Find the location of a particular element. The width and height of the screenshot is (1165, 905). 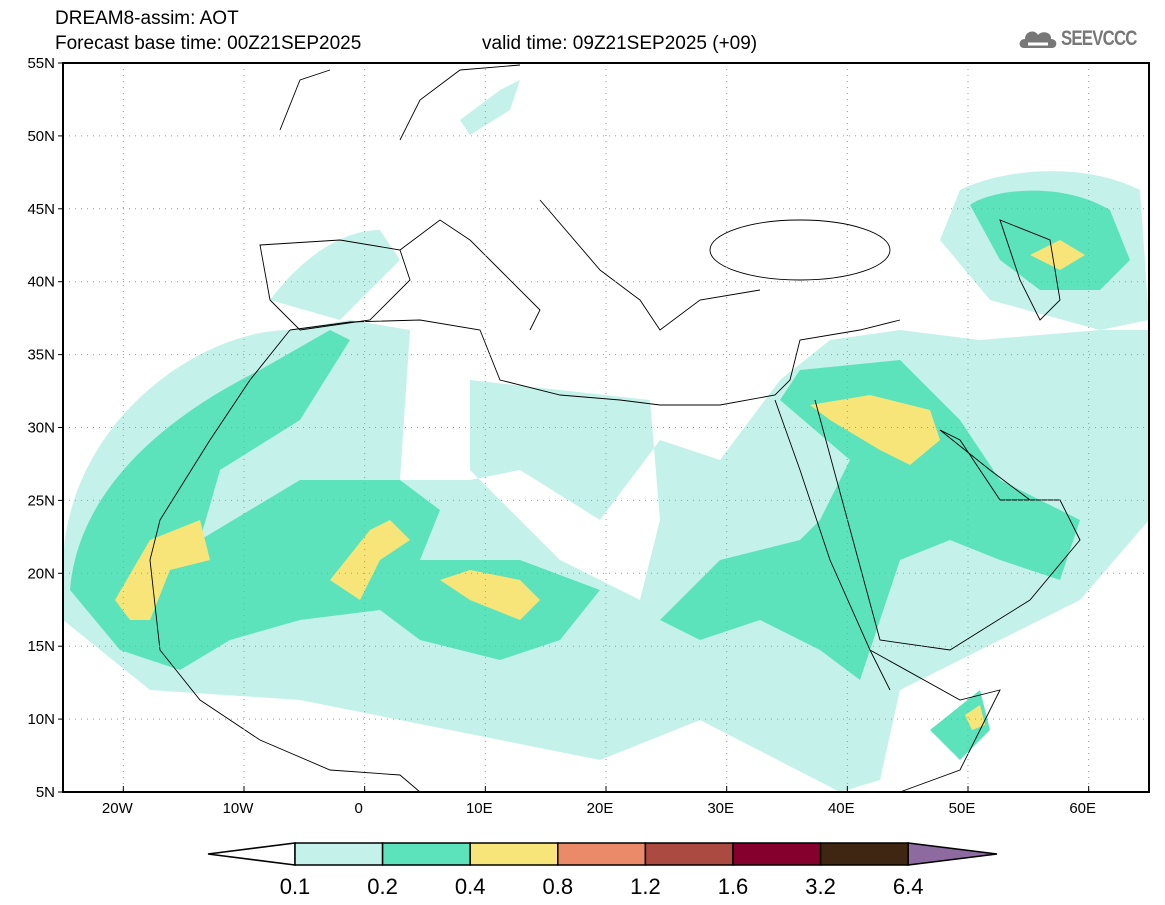

colorbar-level-label: 0.8 is located at coordinates (558, 886).